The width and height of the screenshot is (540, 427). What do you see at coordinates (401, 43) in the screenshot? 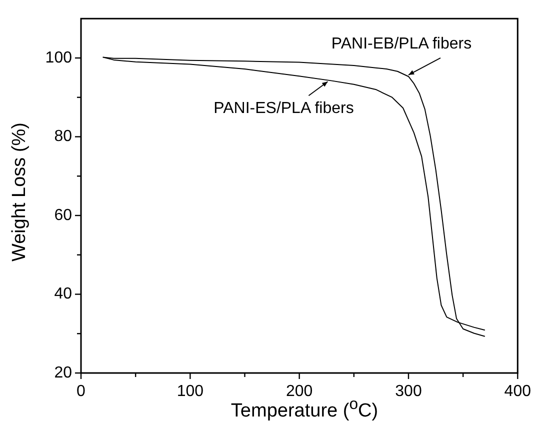
I see `annotation: PANI-EB/PLA fibers` at bounding box center [401, 43].